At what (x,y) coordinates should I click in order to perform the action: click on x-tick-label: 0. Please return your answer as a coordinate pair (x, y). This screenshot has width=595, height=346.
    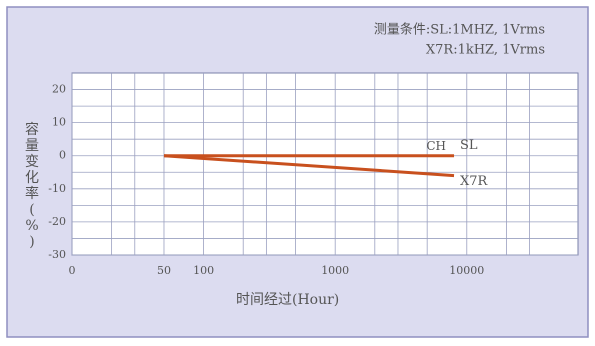
    Looking at the image, I should click on (72, 270).